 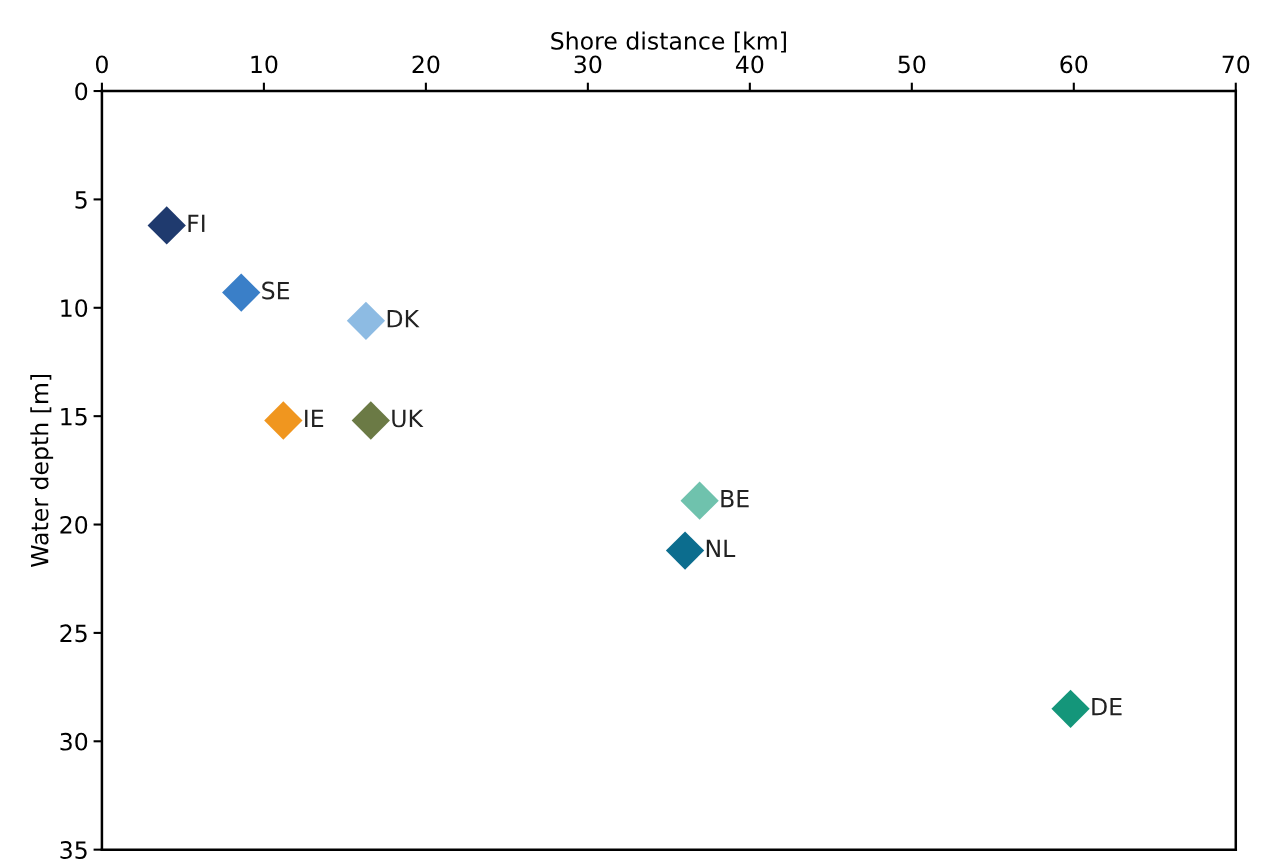 What do you see at coordinates (314, 418) in the screenshot?
I see `series-label: IE` at bounding box center [314, 418].